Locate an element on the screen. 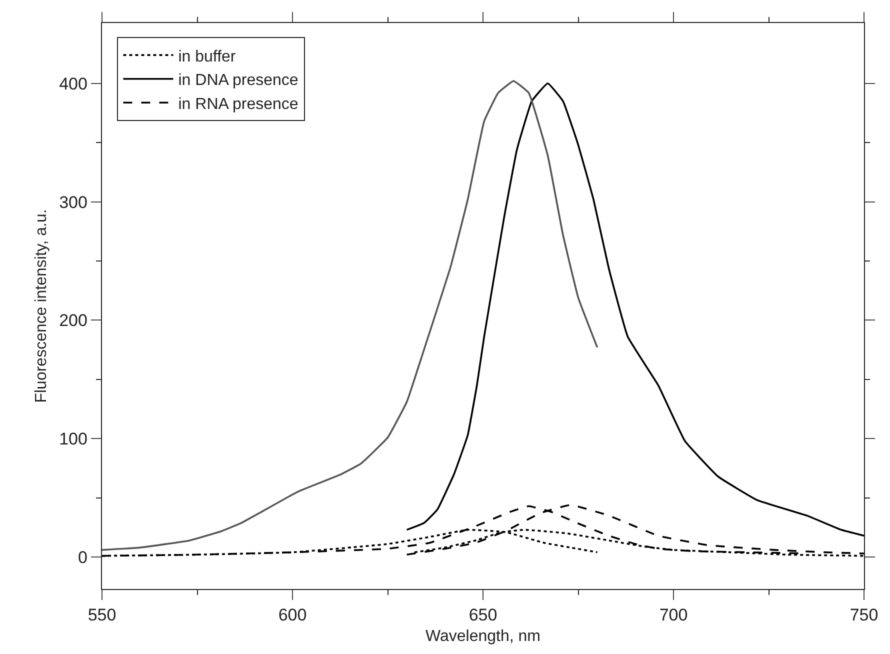 This screenshot has width=890, height=654. x-tick-label: 550 is located at coordinates (102, 615).